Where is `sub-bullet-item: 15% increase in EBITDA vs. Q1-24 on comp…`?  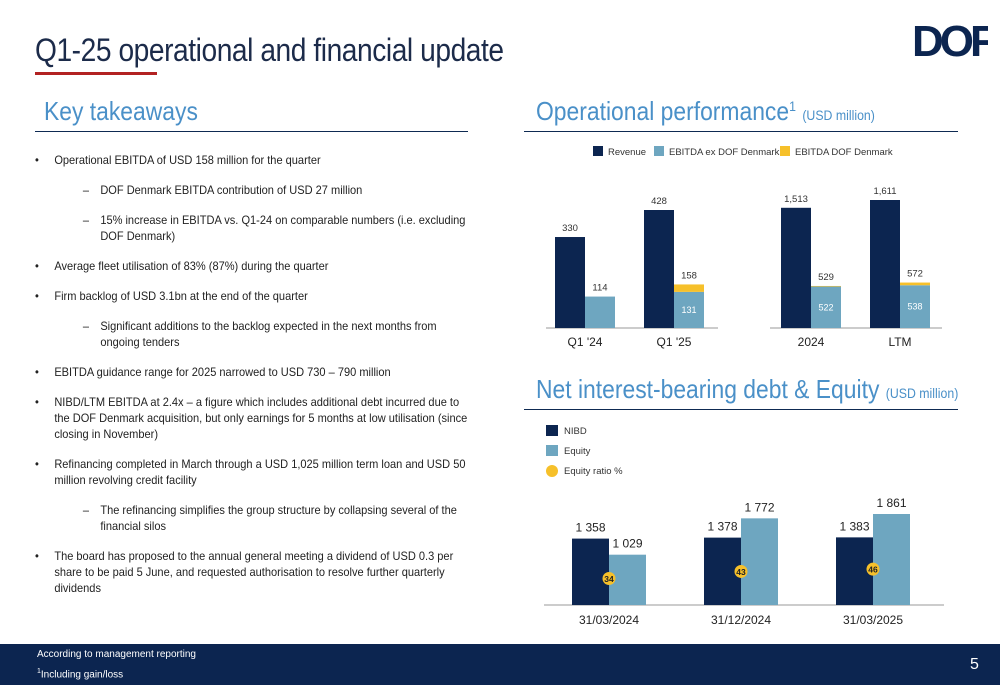
sub-bullet-item: 15% increase in EBITDA vs. Q1-24 on comp… is located at coordinates (253, 228).